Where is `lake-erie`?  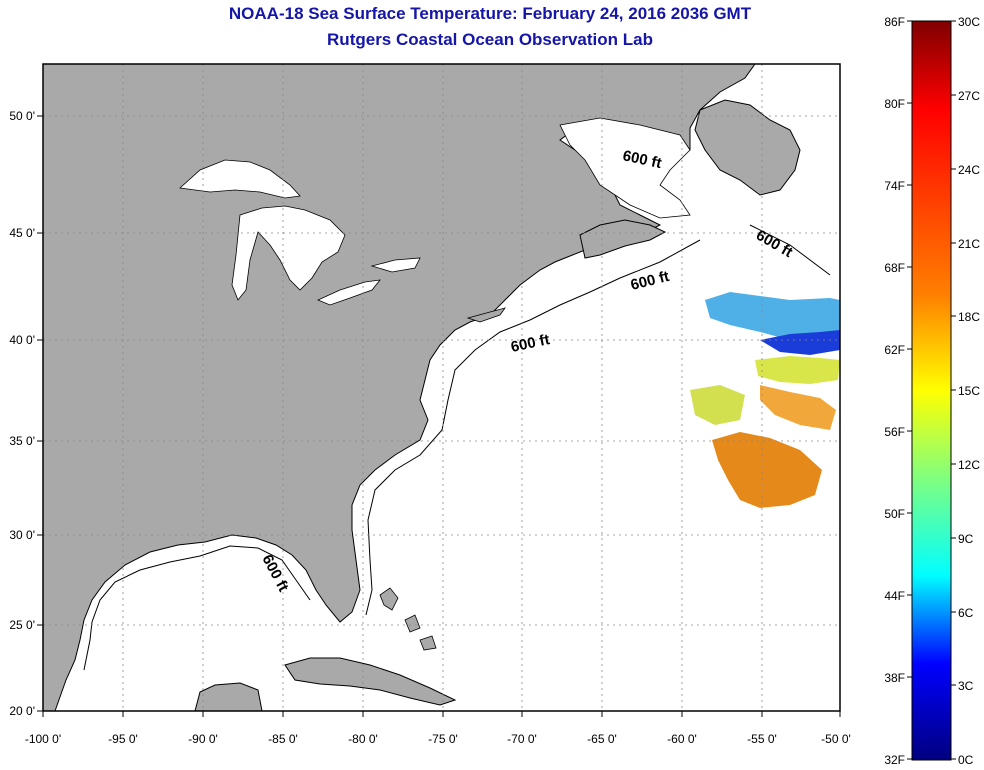 lake-erie is located at coordinates (348, 292).